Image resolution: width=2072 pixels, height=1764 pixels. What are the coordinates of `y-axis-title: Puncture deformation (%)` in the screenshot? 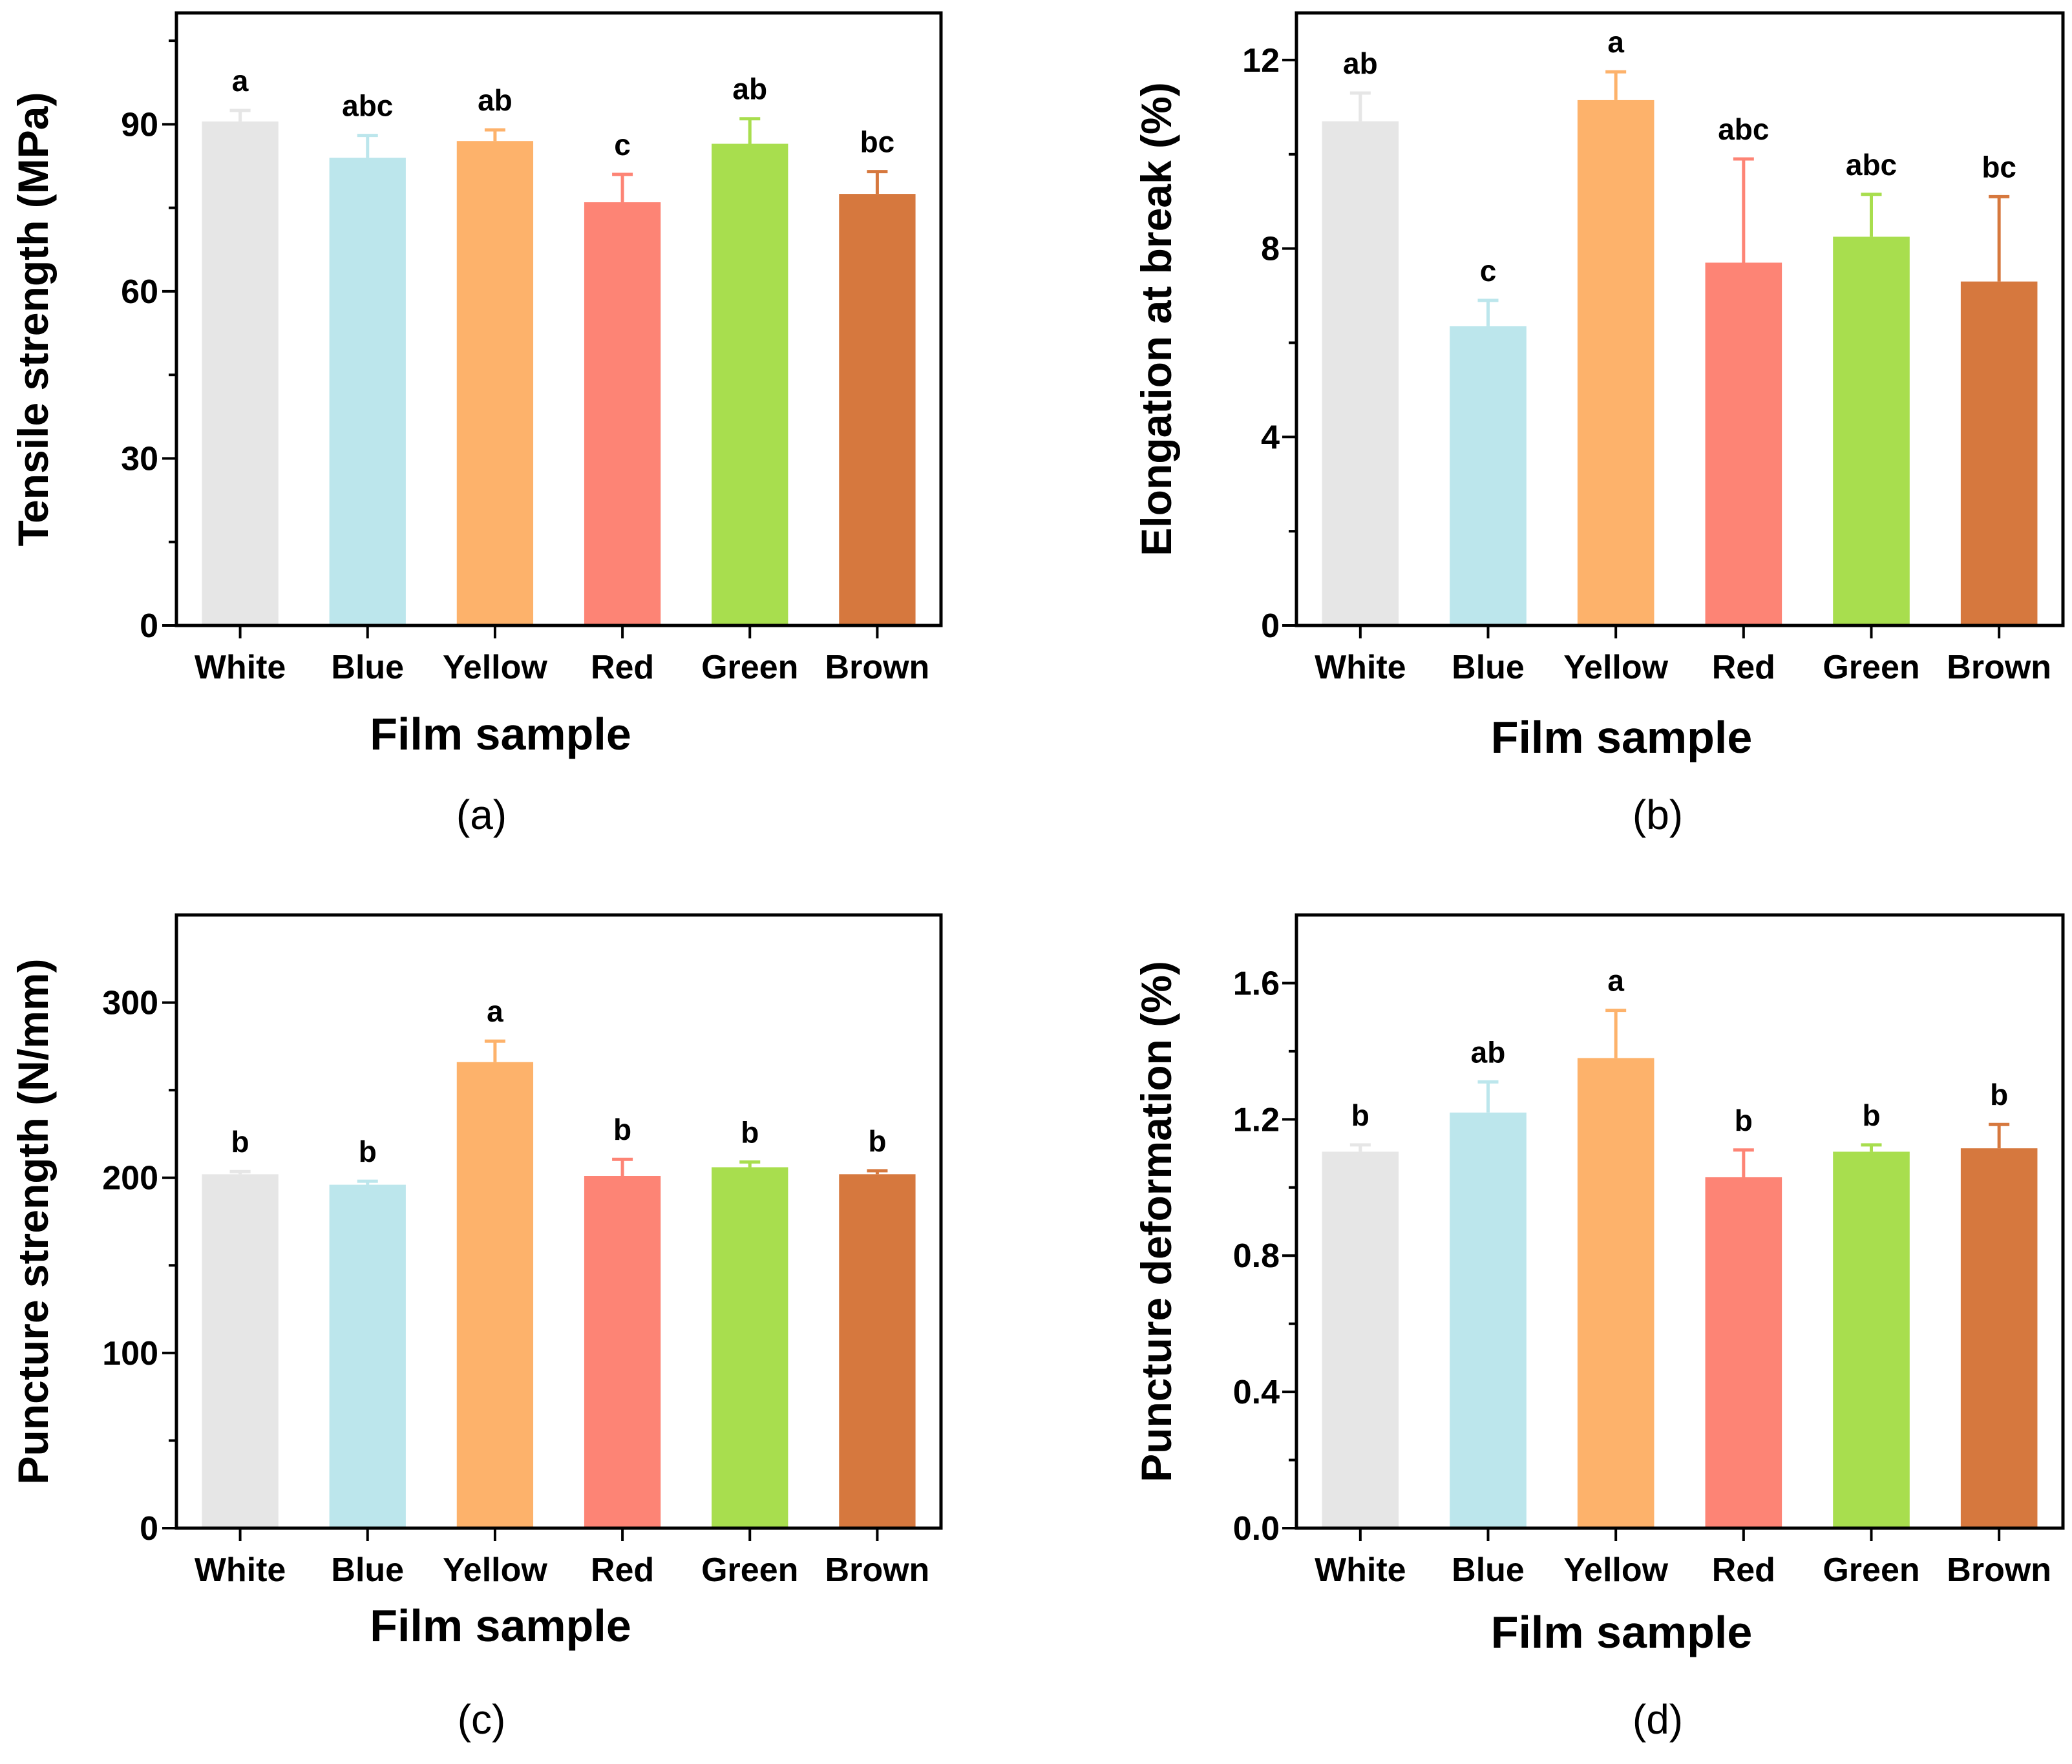 It's located at (1156, 1222).